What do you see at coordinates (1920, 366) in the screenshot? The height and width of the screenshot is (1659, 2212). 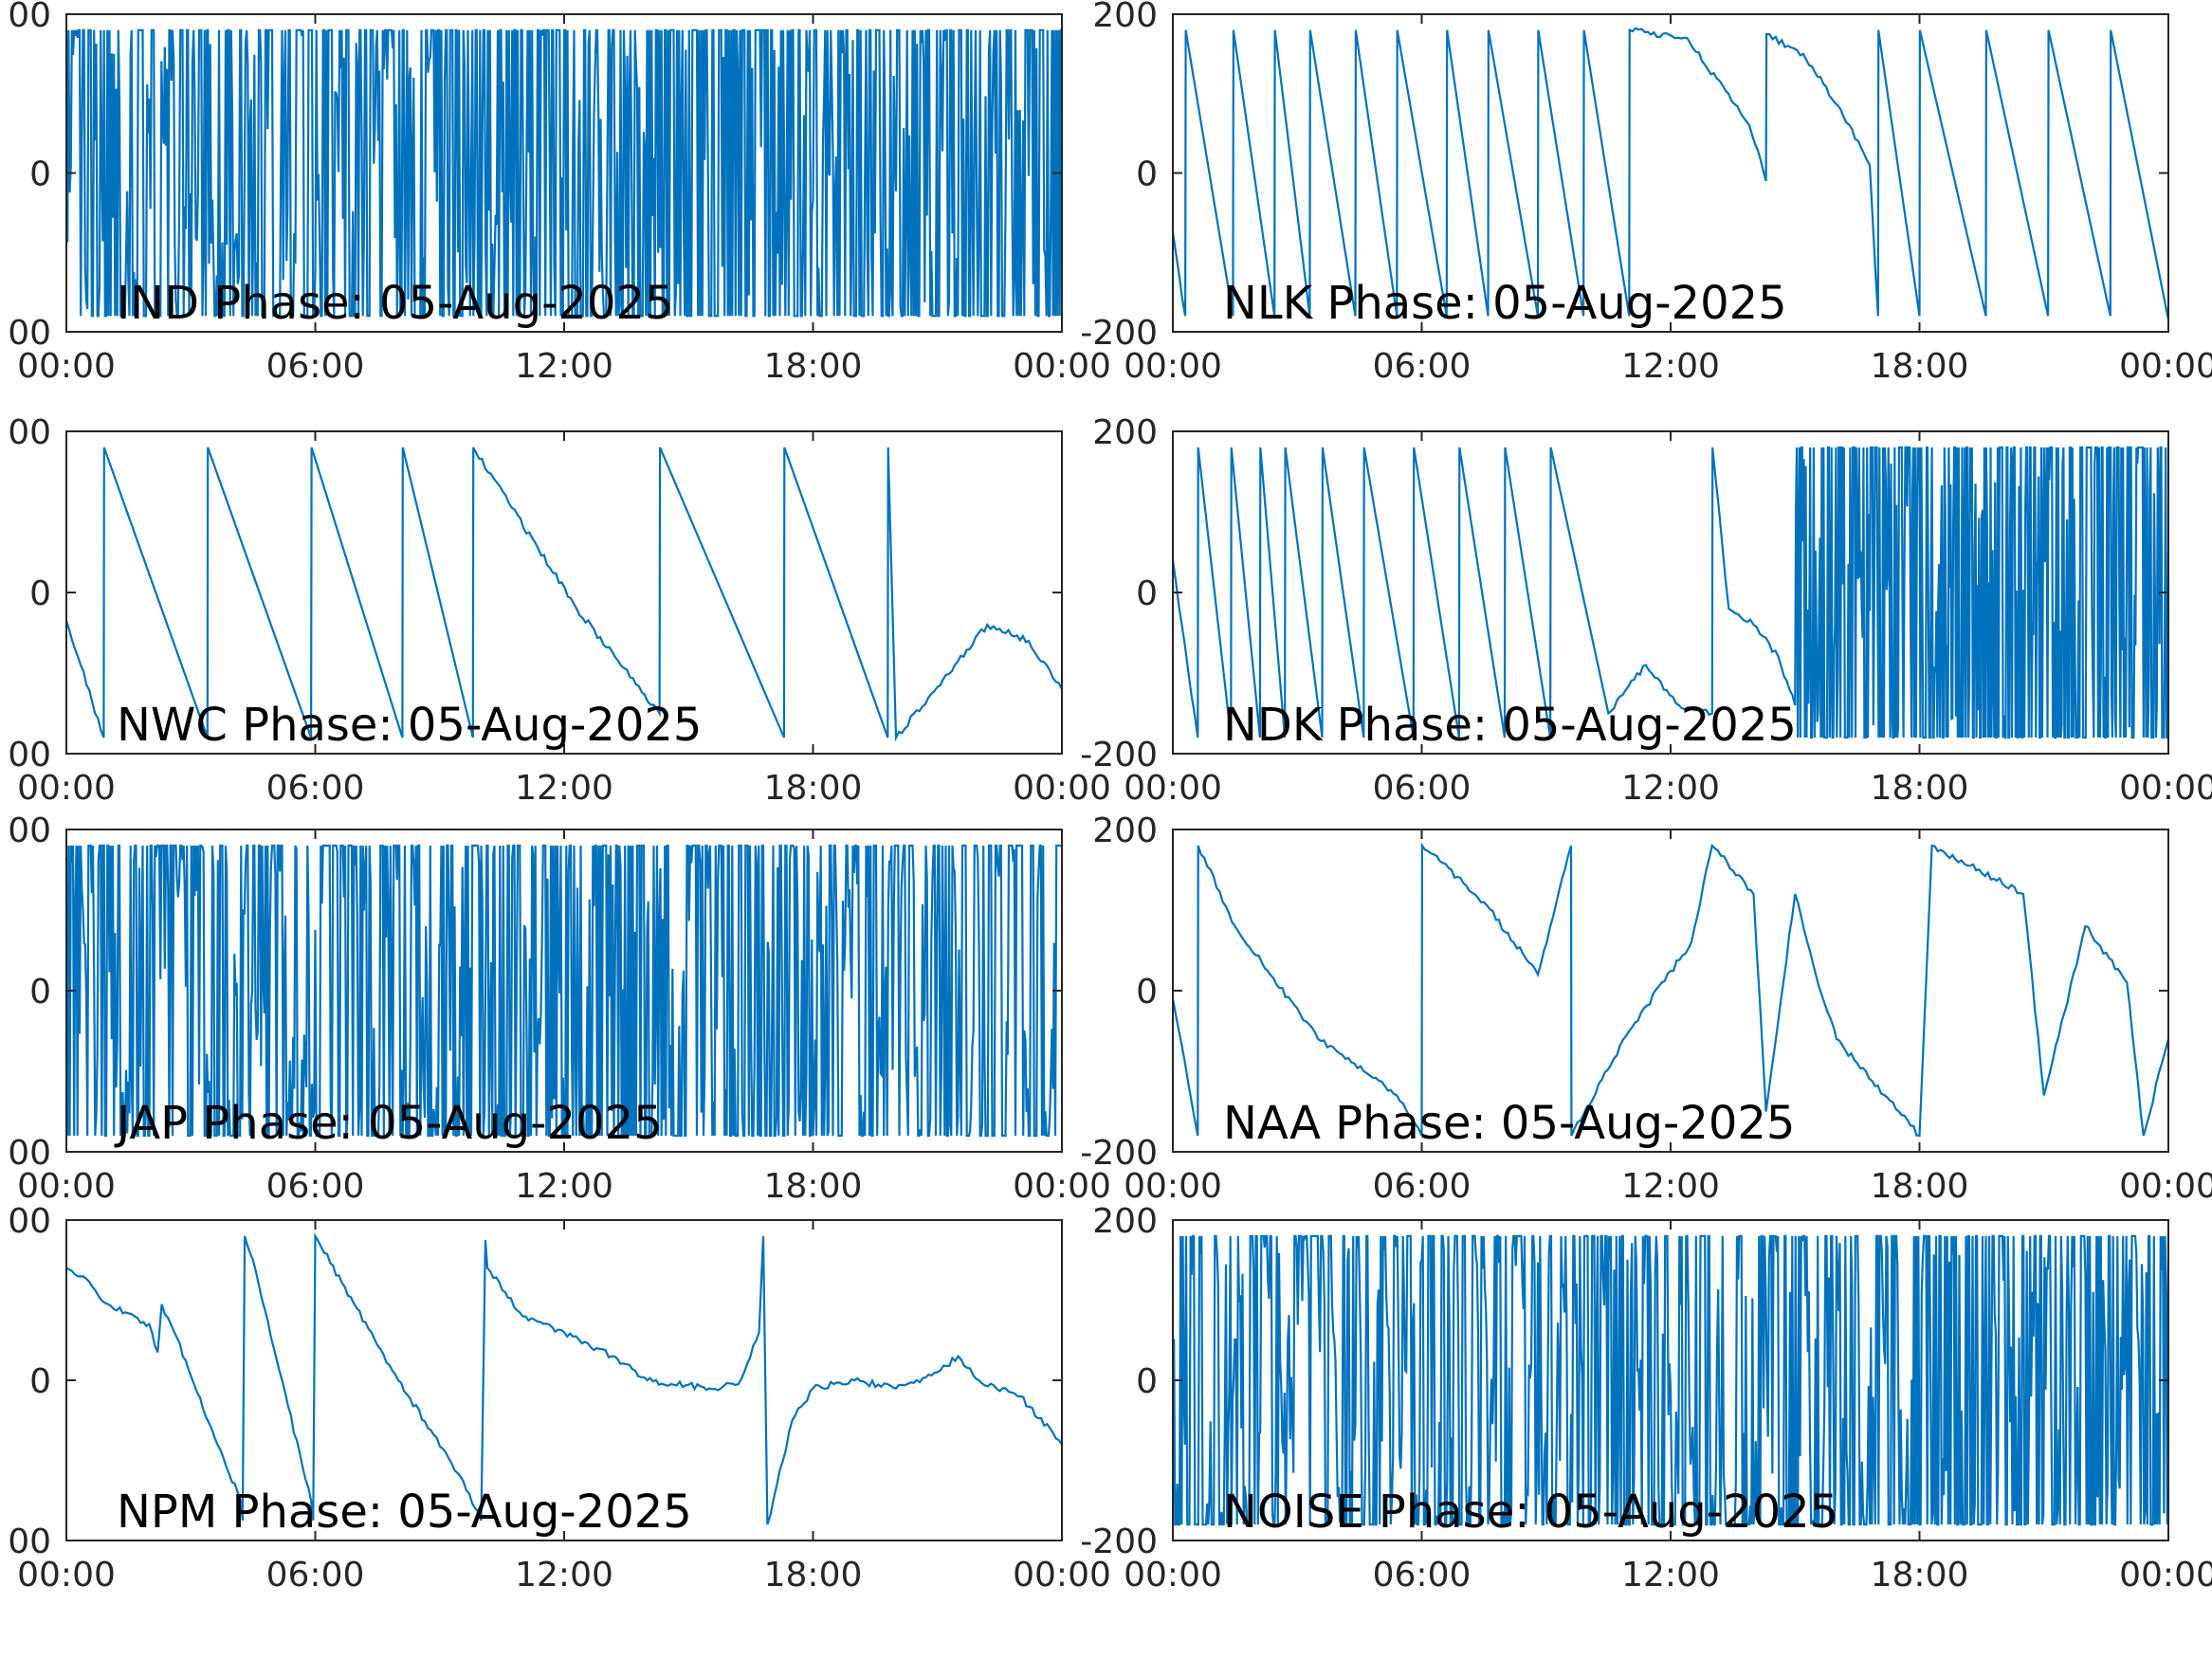 I see `panel-nlk-x-tick-label: 18:00` at bounding box center [1920, 366].